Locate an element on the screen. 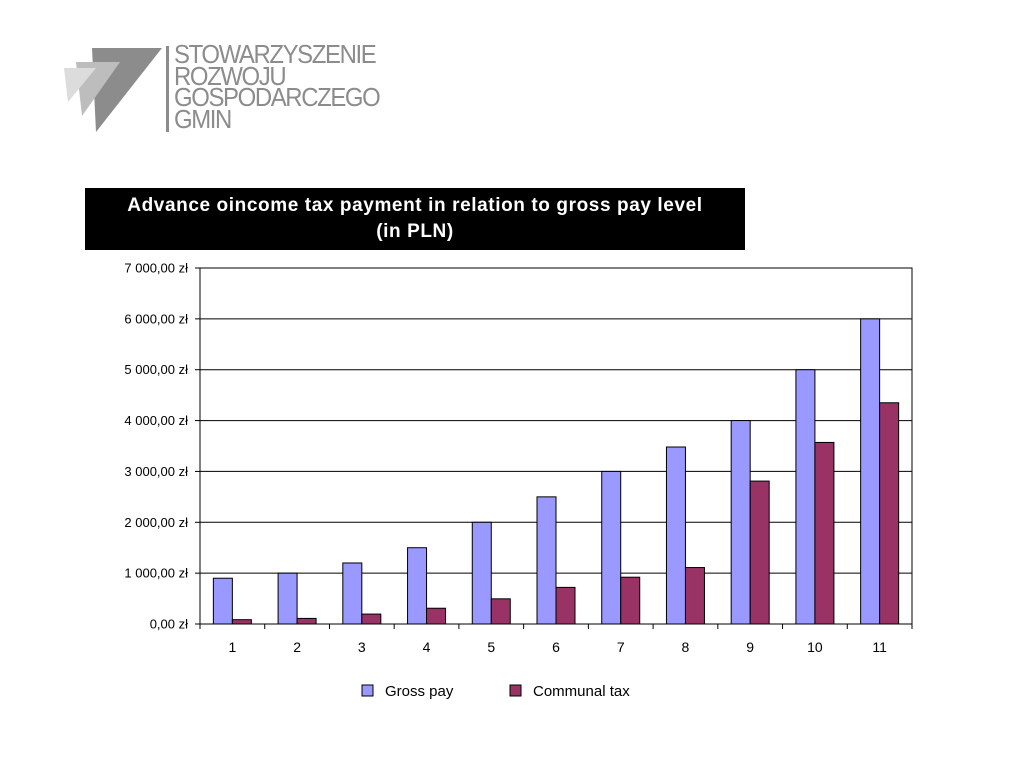 Image resolution: width=1024 pixels, height=768 pixels. y-tick-label: 5 000,00 zł is located at coordinates (156, 369).